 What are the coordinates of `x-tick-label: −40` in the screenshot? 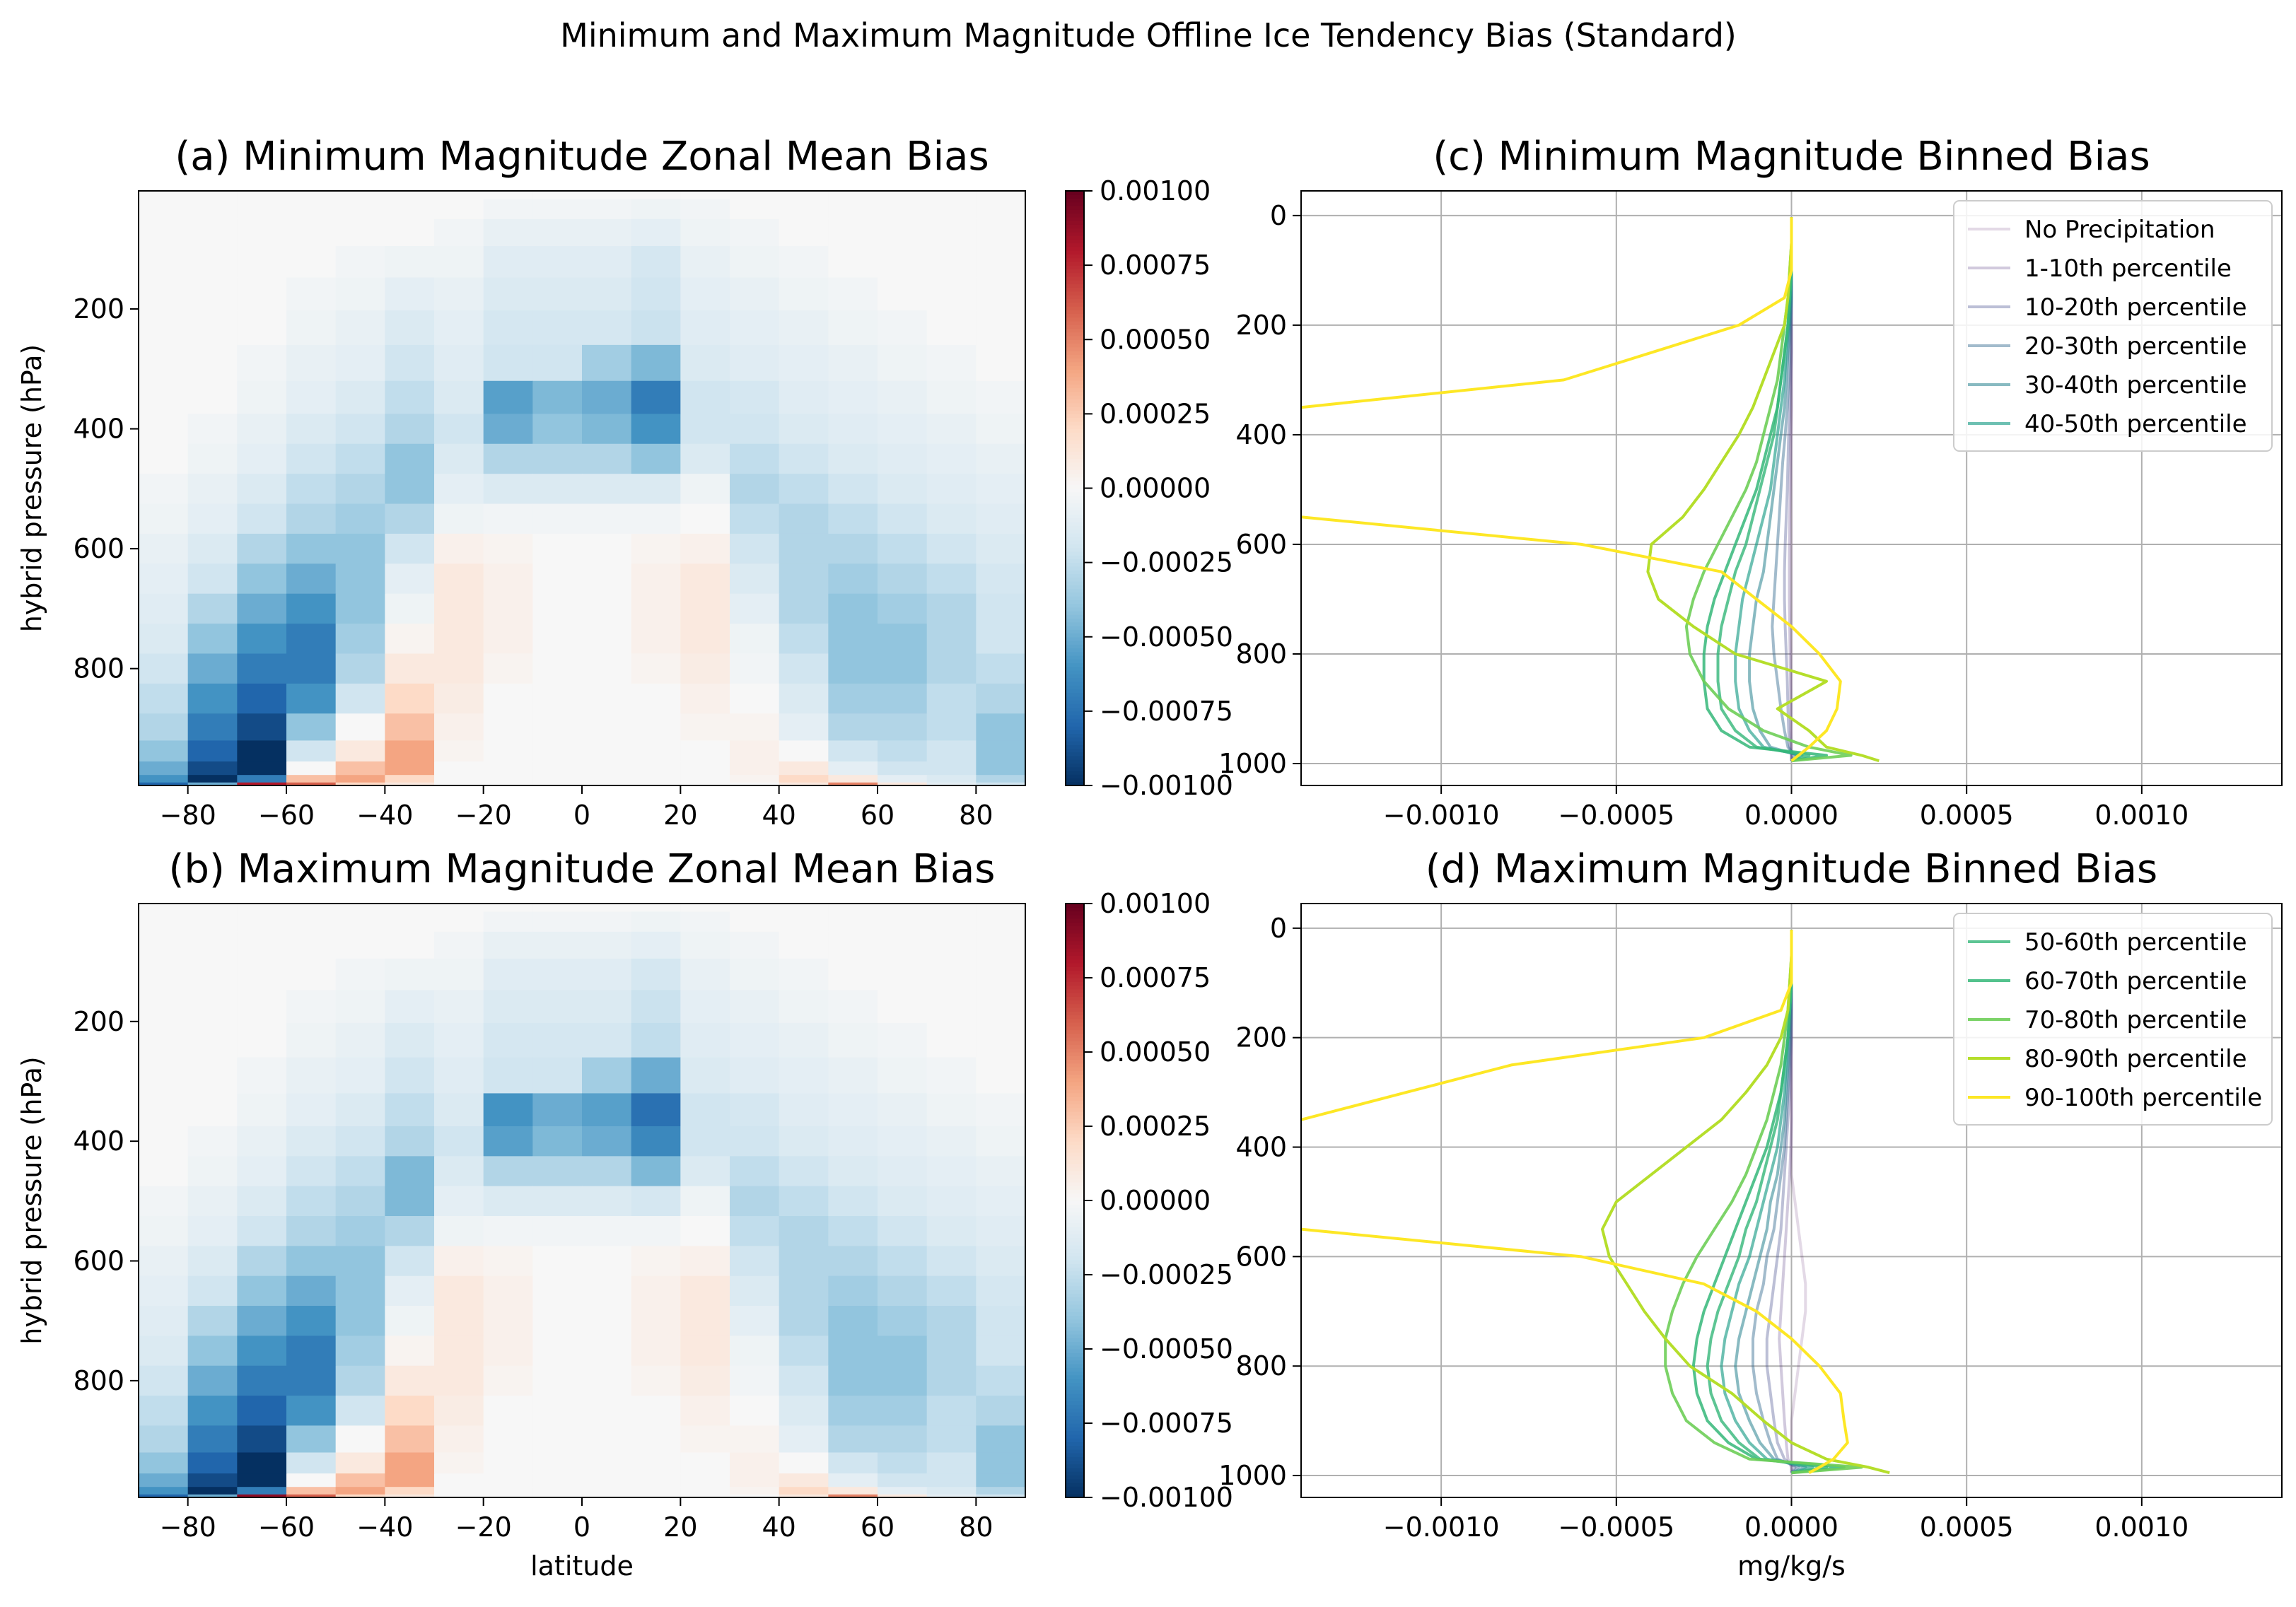 It's located at (385, 815).